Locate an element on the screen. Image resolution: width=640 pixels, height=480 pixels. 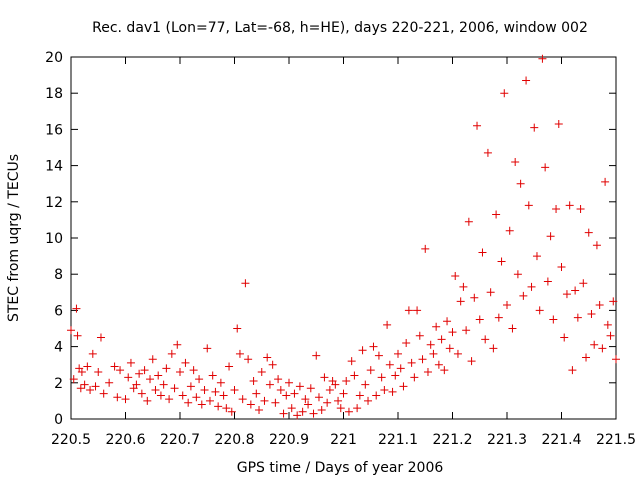
y-tick-label: 0 is located at coordinates (58, 420).